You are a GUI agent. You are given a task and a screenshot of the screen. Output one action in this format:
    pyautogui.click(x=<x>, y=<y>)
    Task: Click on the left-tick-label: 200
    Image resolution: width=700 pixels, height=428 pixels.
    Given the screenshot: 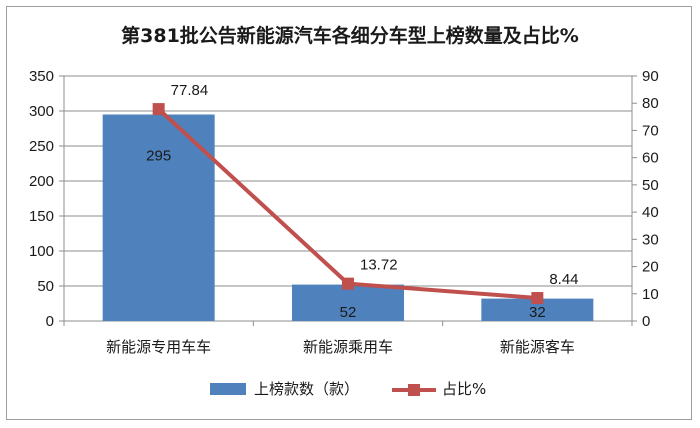 What is the action you would take?
    pyautogui.click(x=41, y=181)
    